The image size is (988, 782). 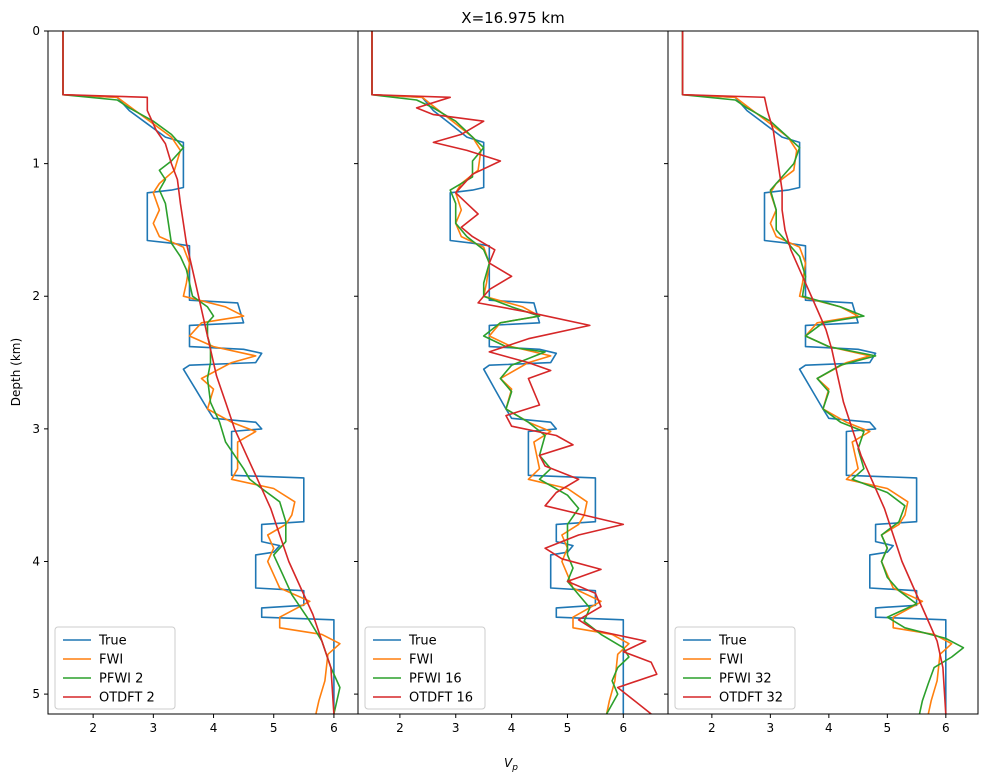 I want to click on legend-entry: PFWI 32, so click(x=745, y=679).